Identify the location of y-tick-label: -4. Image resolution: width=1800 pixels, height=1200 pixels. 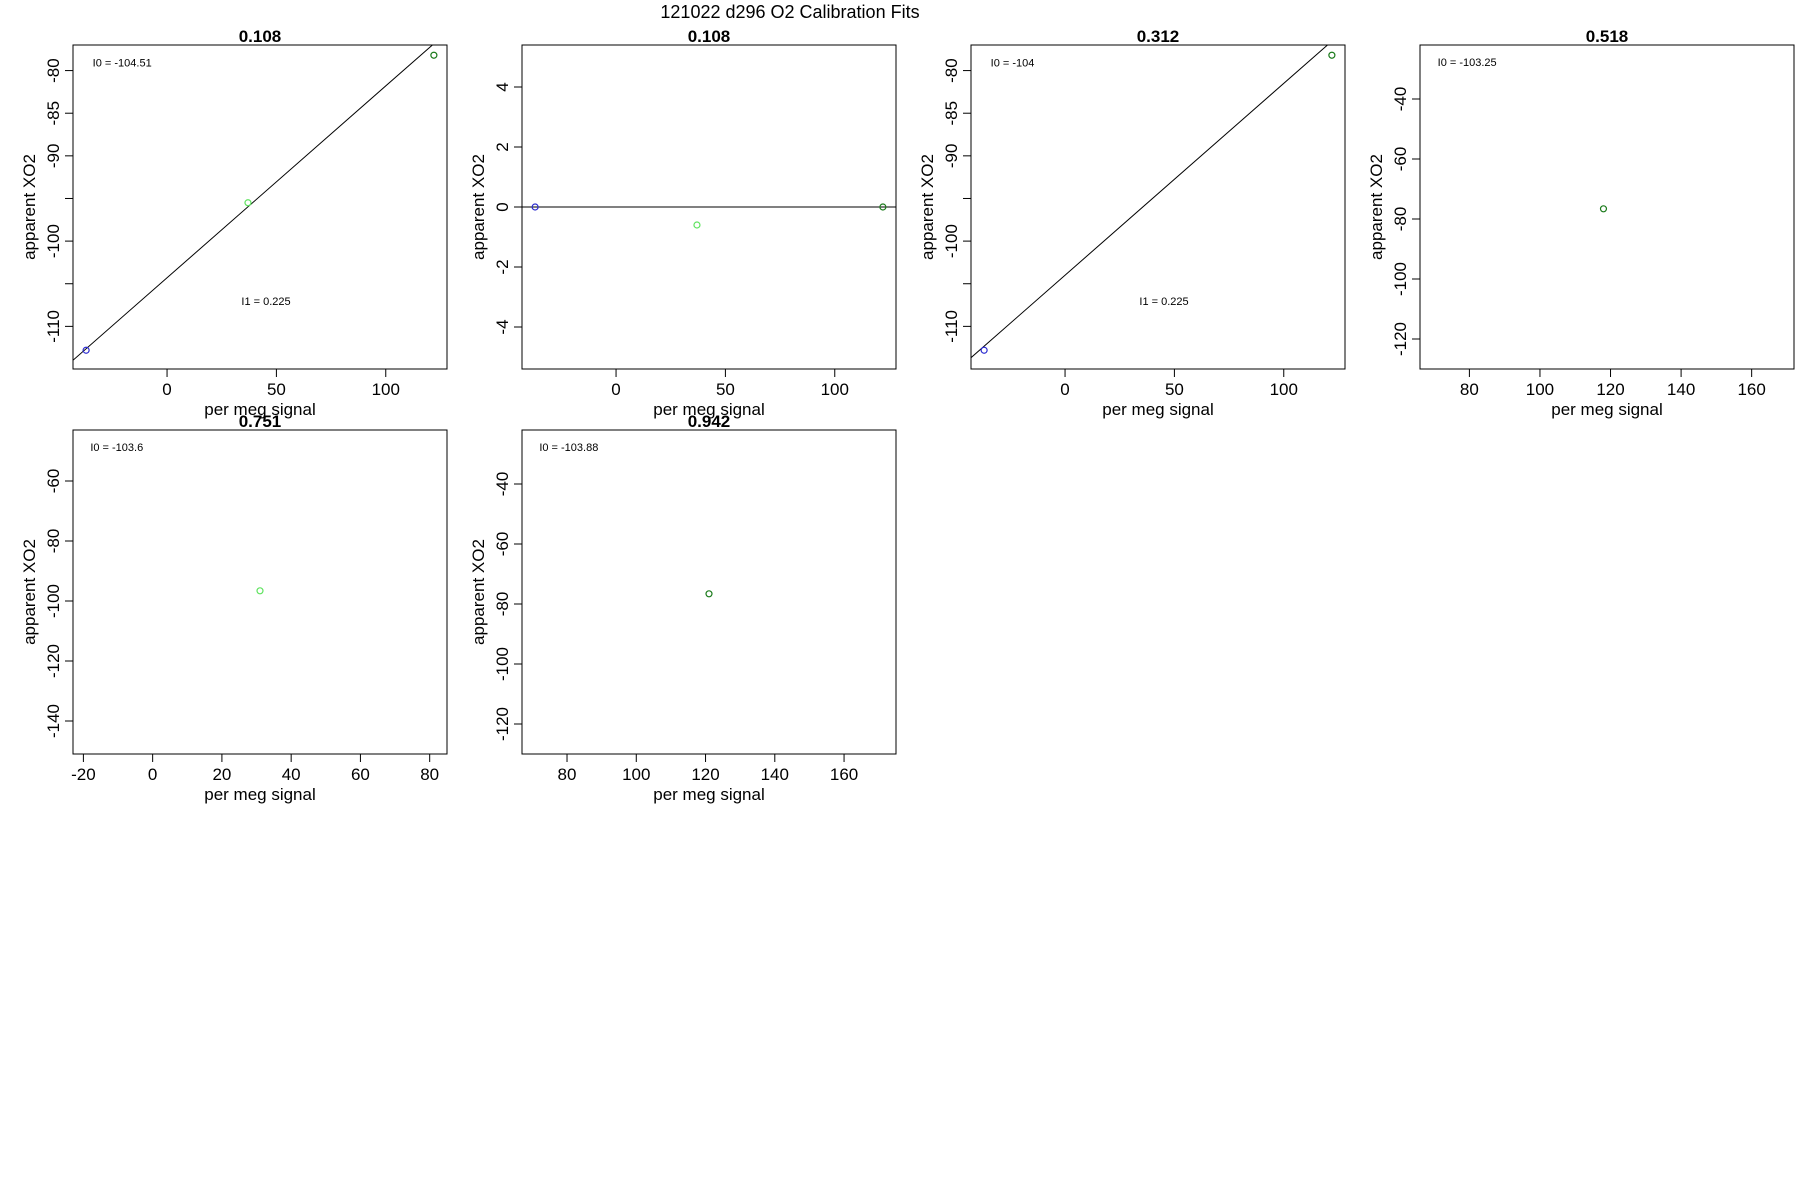
(502, 326).